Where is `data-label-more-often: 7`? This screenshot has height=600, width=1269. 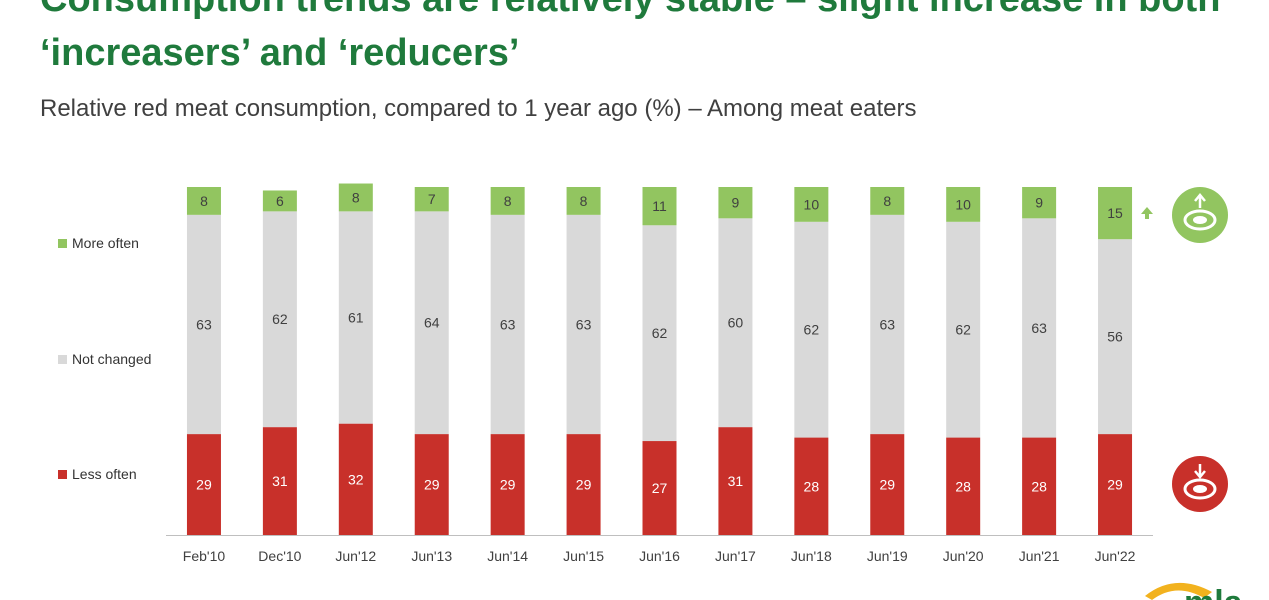 data-label-more-often: 7 is located at coordinates (432, 199).